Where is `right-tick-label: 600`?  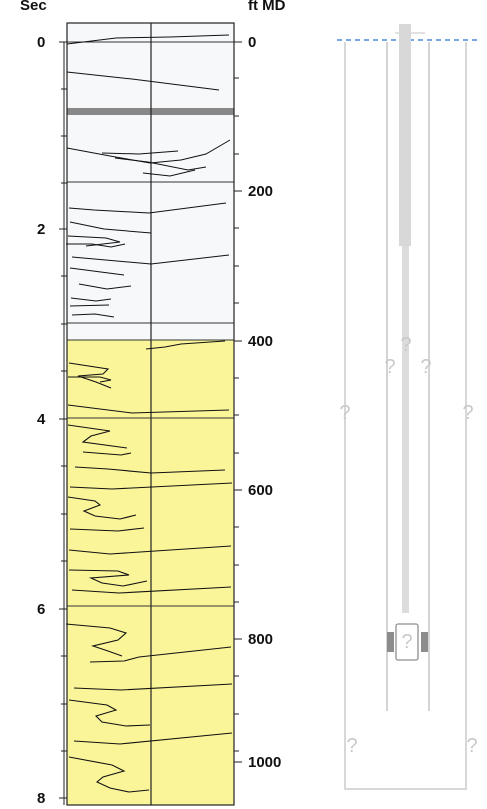
right-tick-label: 600 is located at coordinates (260, 490).